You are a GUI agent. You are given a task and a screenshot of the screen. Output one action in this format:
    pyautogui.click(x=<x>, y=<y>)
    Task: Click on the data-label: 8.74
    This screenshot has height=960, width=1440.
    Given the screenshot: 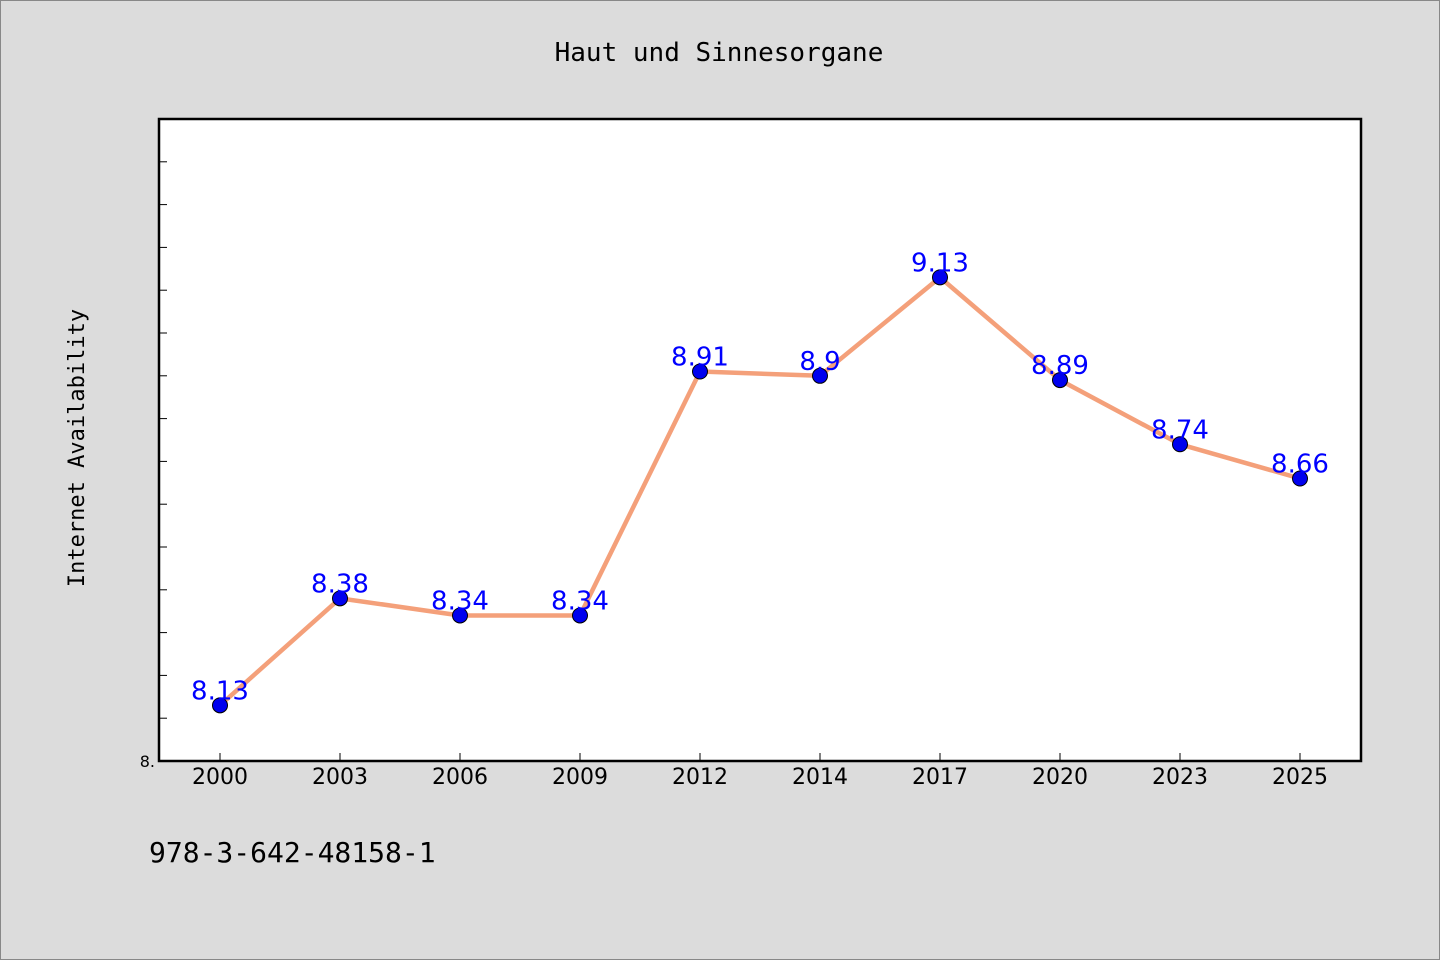 What is the action you would take?
    pyautogui.click(x=1180, y=430)
    